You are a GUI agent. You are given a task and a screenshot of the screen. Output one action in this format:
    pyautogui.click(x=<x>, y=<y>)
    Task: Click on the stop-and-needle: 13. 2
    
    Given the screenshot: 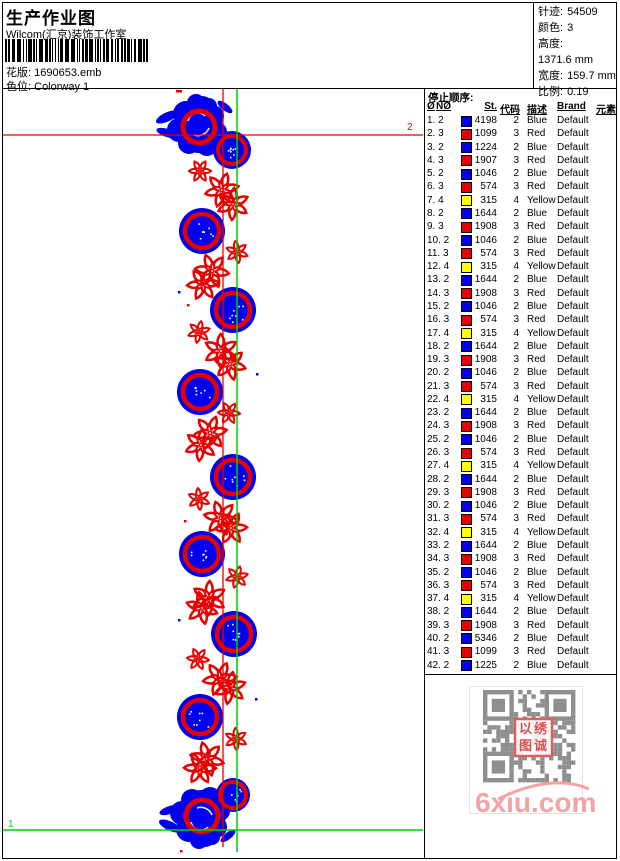 What is the action you would take?
    pyautogui.click(x=438, y=280)
    